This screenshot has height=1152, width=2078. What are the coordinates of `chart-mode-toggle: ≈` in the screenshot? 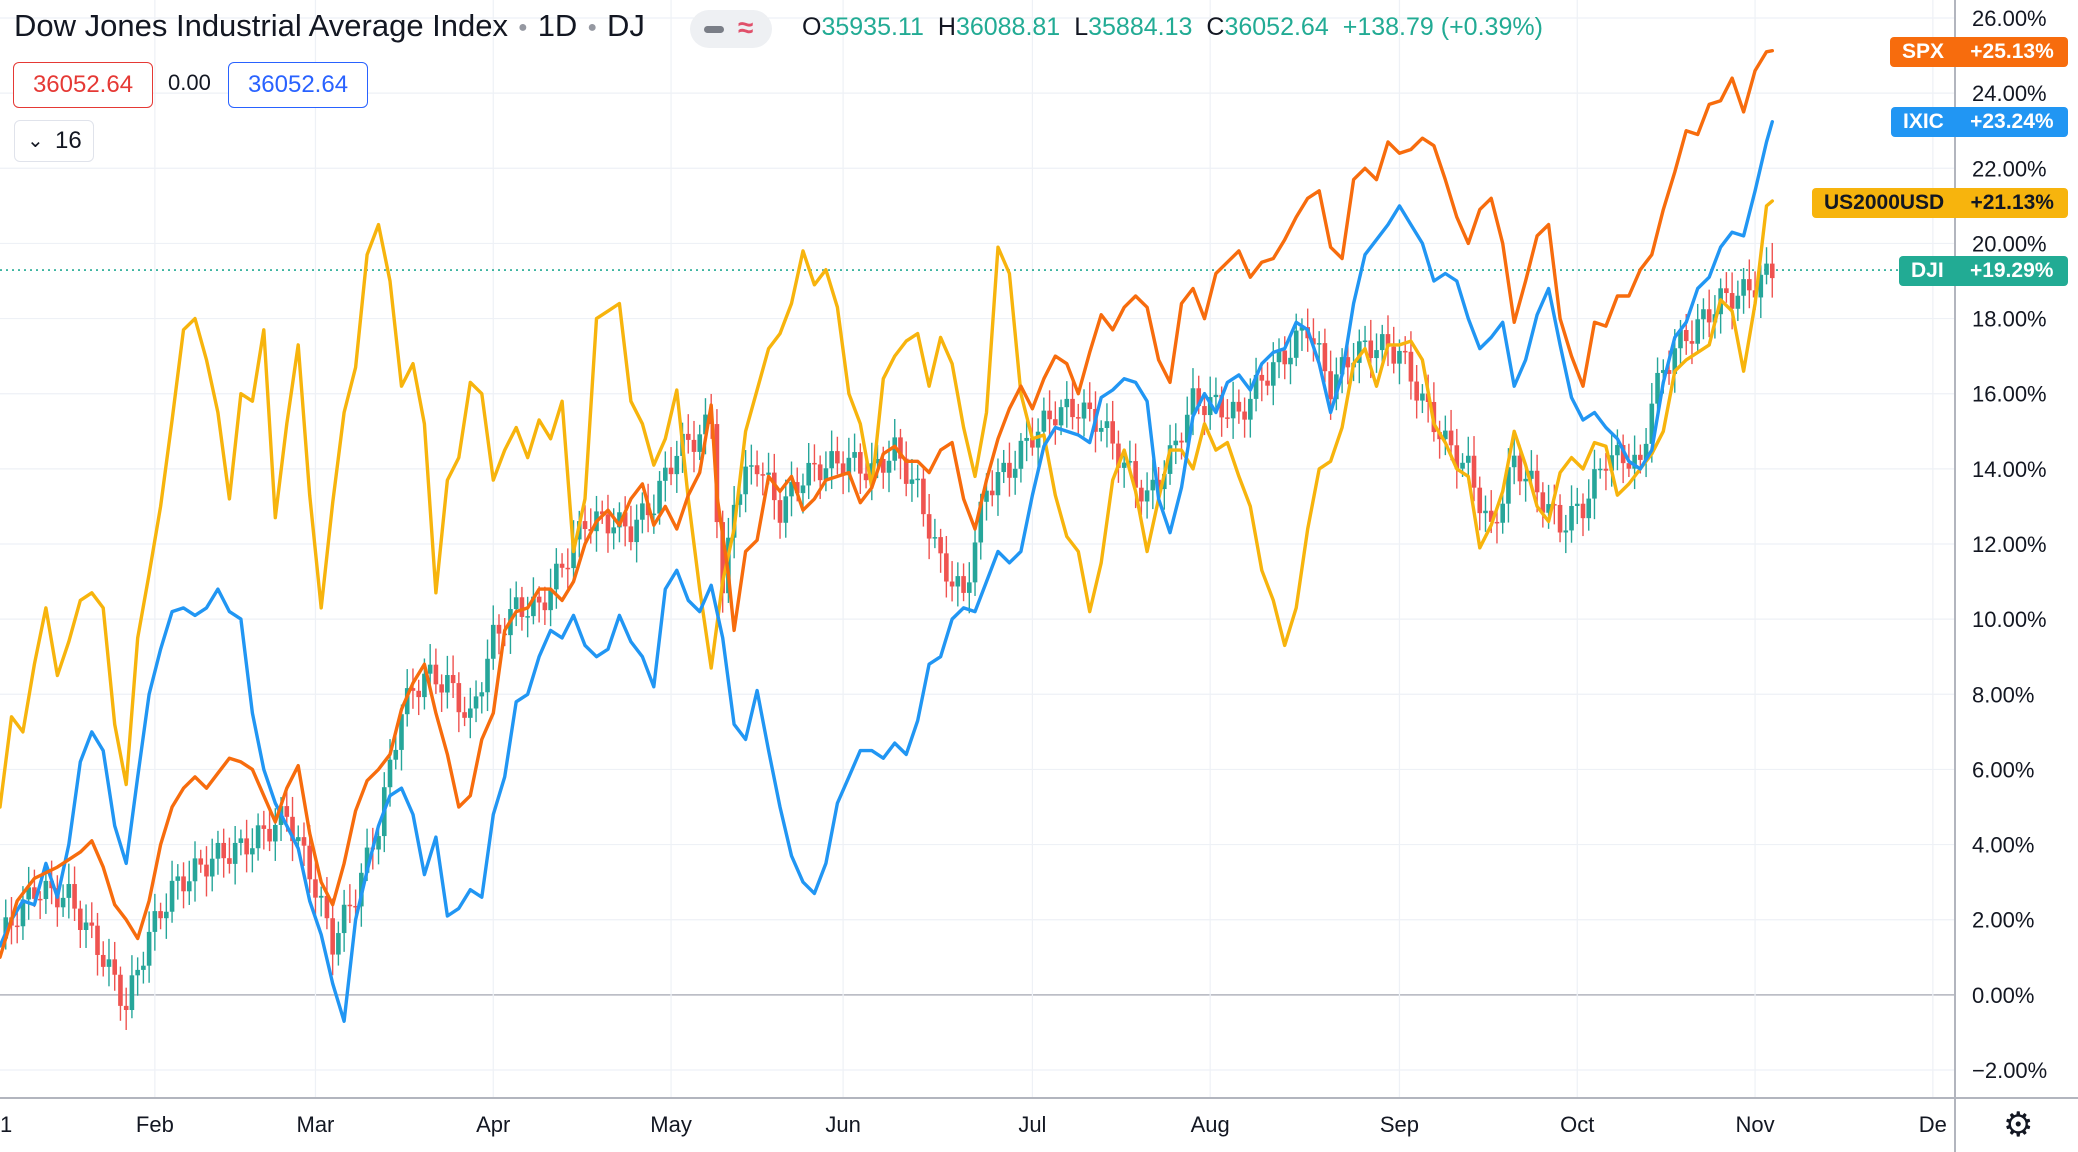 It's located at (731, 29).